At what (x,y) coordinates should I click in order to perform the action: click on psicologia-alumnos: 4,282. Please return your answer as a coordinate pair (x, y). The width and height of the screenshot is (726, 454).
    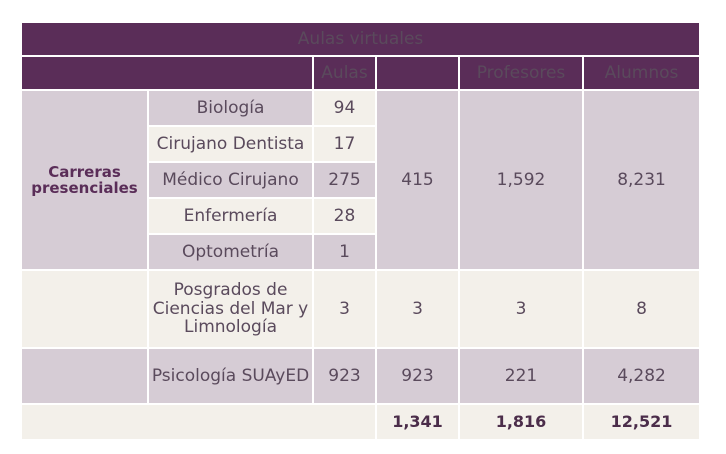
    Looking at the image, I should click on (641, 376).